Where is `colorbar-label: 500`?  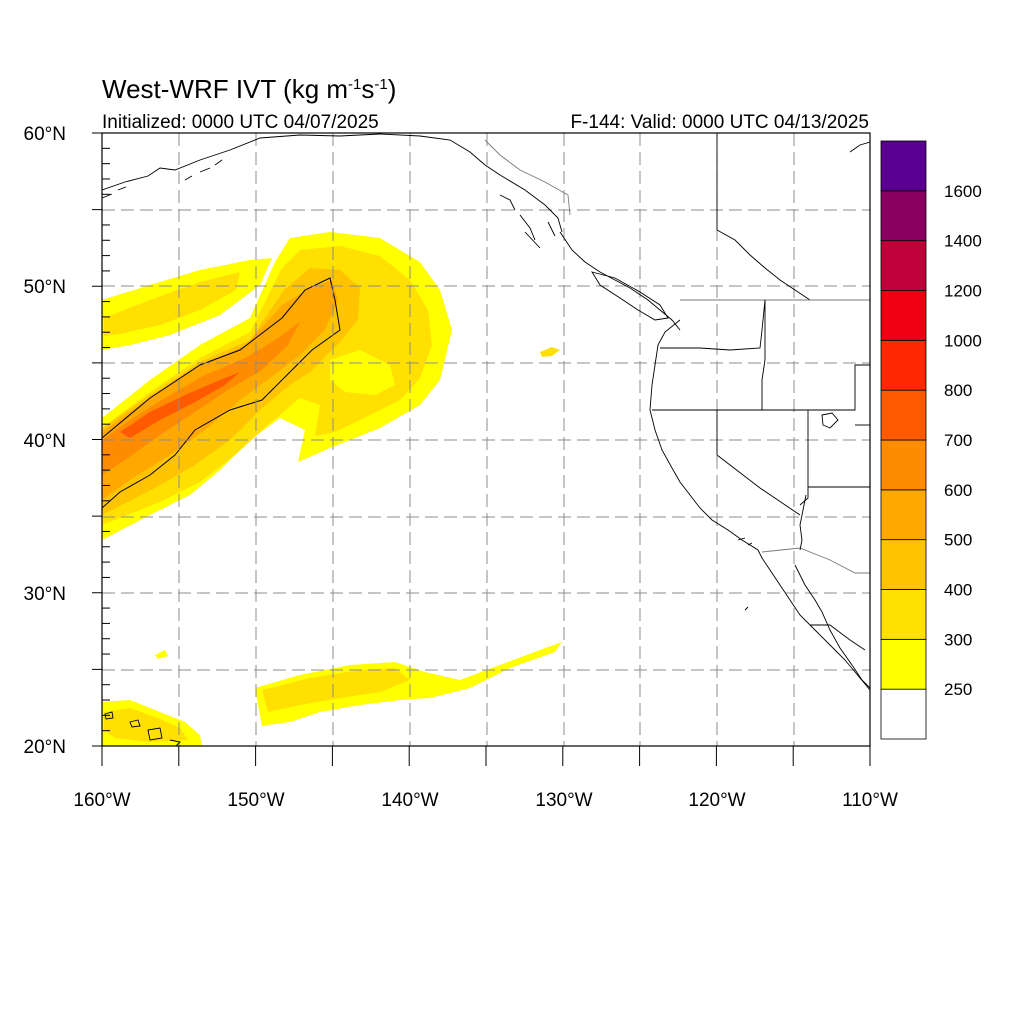 colorbar-label: 500 is located at coordinates (958, 540).